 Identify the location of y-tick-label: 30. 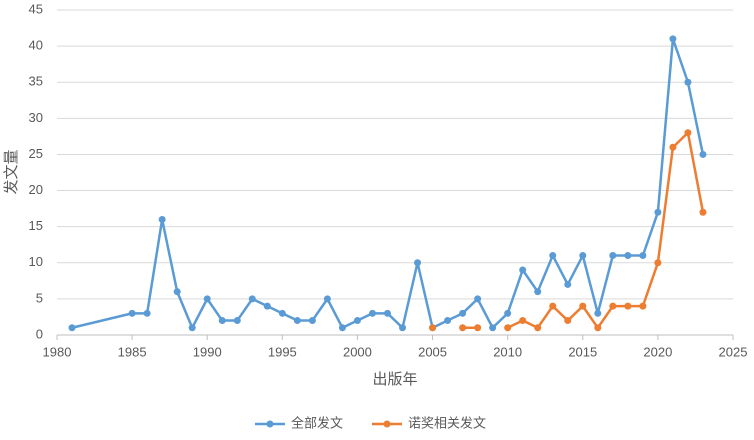
(36, 117).